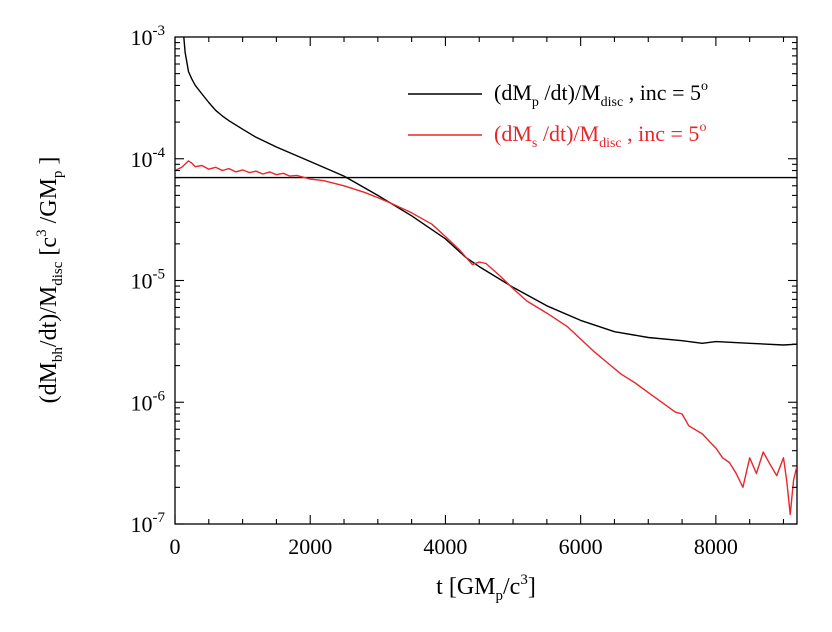 The height and width of the screenshot is (632, 832). Describe the element at coordinates (601, 94) in the screenshot. I see `legend-label: (dMp /dt)/Mdisc , inc = 5o` at that location.